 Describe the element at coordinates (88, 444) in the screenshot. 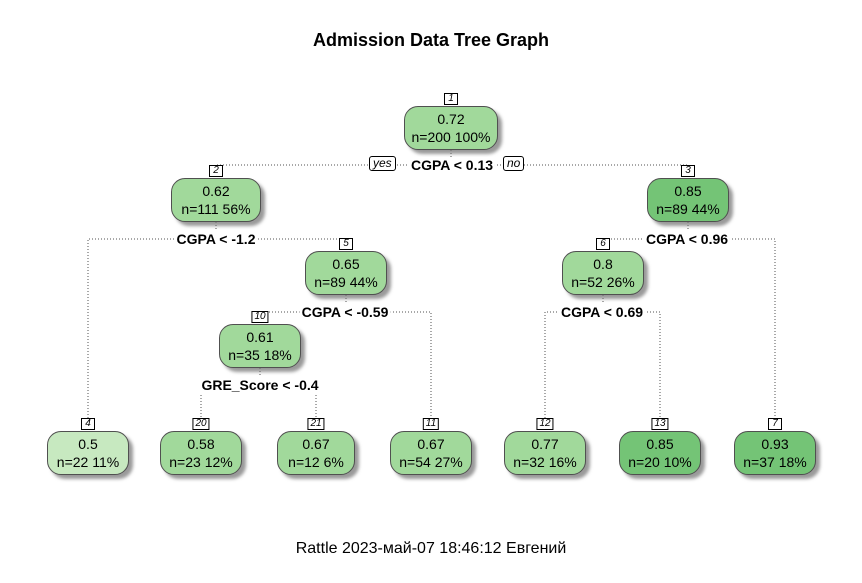

I see `node-value: 0.5` at that location.